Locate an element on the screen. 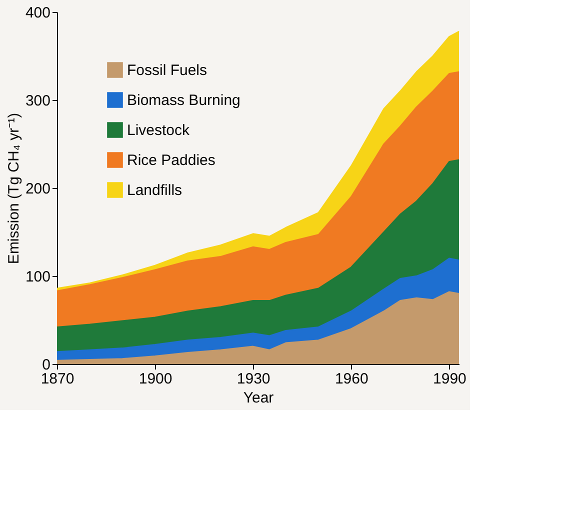 The height and width of the screenshot is (509, 579). y-tick-label: 100 is located at coordinates (37, 277).